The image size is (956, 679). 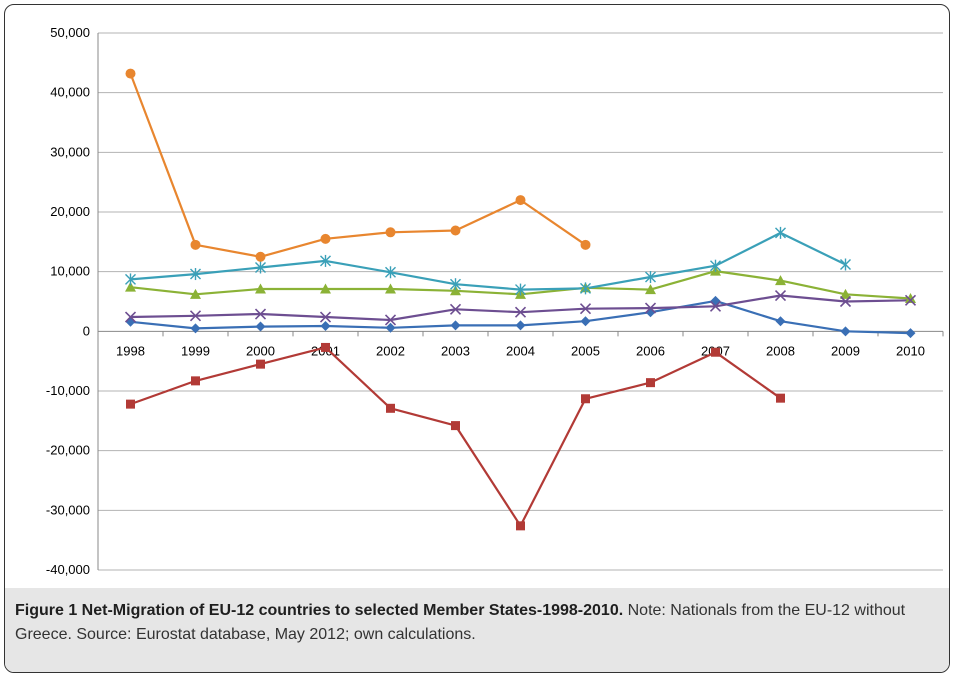 I want to click on y-tick-label: -10,000, so click(x=68, y=390).